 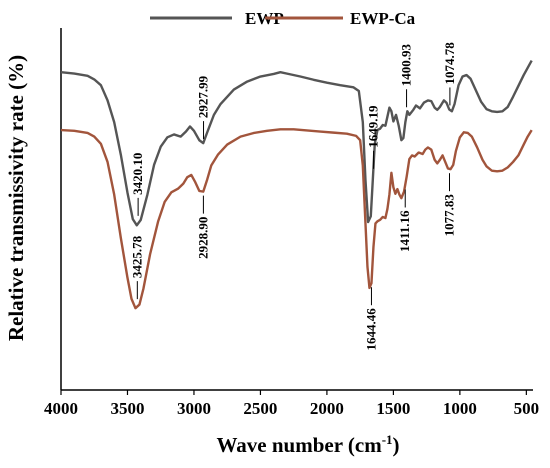 I want to click on legend: EWP EWP-Ca, so click(x=283, y=18).